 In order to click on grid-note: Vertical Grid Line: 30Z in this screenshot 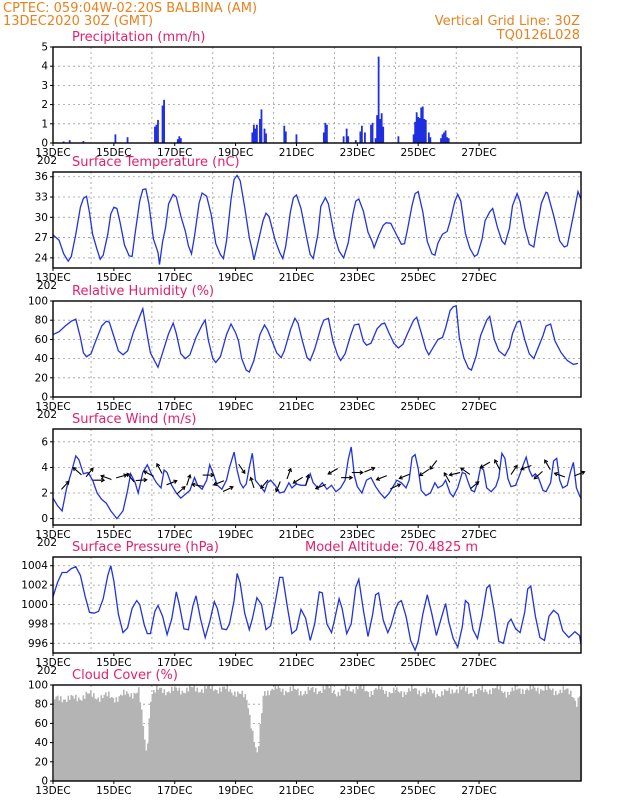, I will do `click(507, 21)`.